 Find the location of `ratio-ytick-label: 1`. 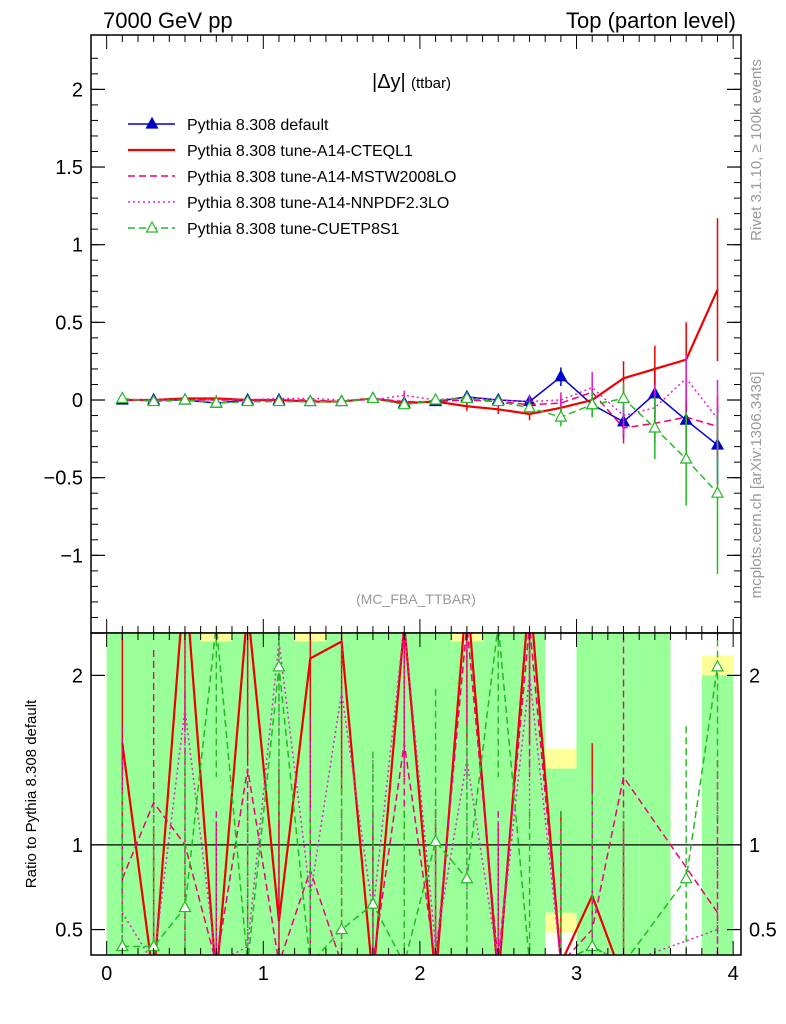

ratio-ytick-label: 1 is located at coordinates (77, 846).